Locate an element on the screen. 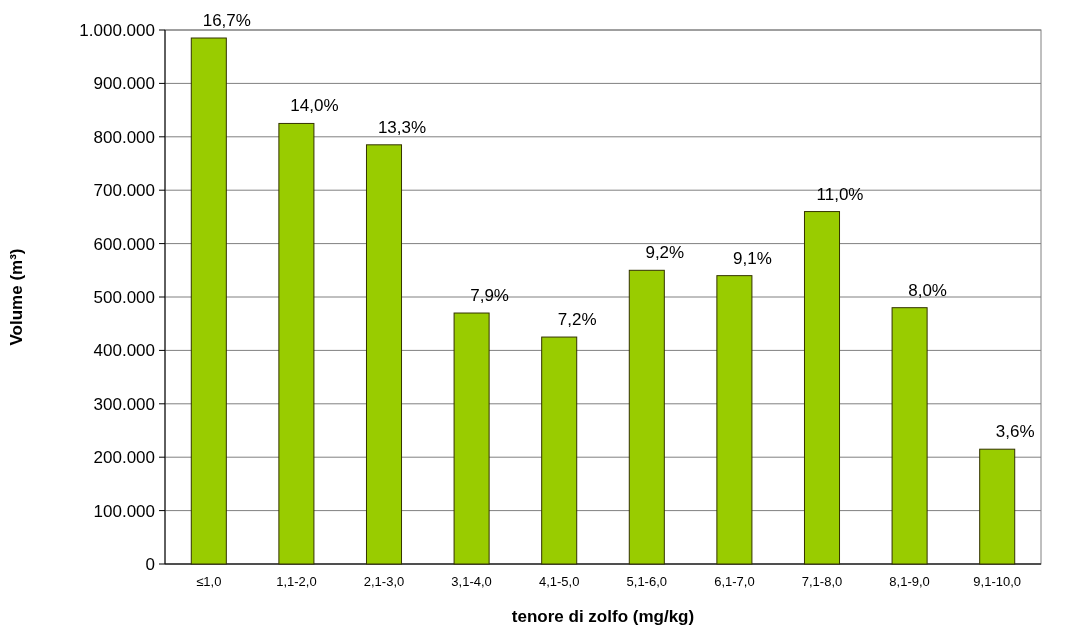 Image resolution: width=1066 pixels, height=636 pixels. x-axis-title: tenore di zolfo (mg/kg) is located at coordinates (603, 616).